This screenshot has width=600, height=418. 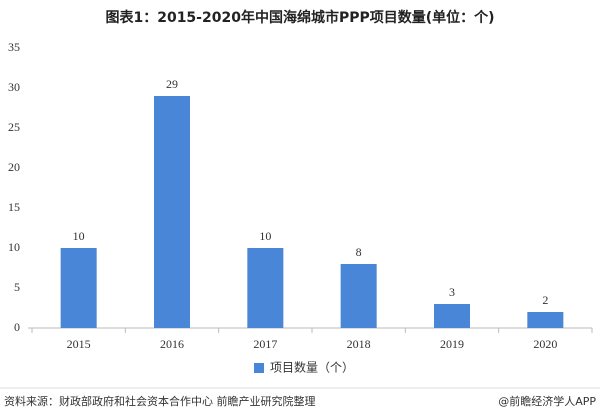 What do you see at coordinates (545, 344) in the screenshot?
I see `x-tick-label: 2020` at bounding box center [545, 344].